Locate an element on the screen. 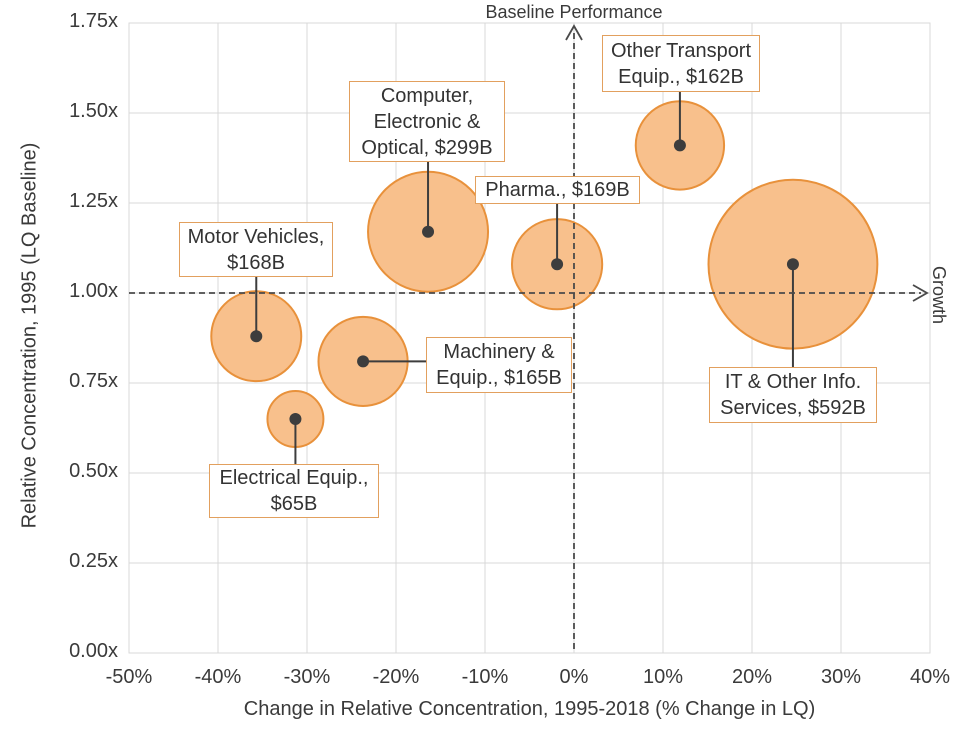  label-box-motor-vehicles: Motor Vehicles, $168B is located at coordinates (256, 249).